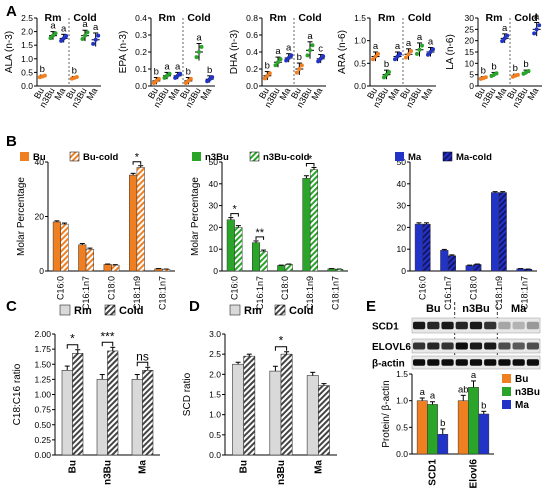 Image resolution: width=550 pixels, height=503 pixels. What do you see at coordinates (11, 11) in the screenshot?
I see `panel-a-letter: A` at bounding box center [11, 11].